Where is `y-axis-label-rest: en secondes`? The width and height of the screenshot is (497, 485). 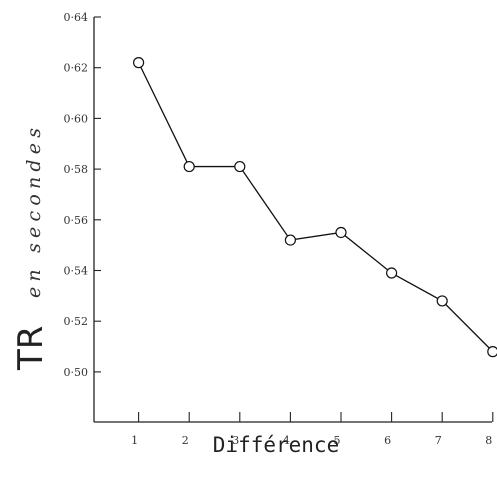
y-axis-label-rest: en secondes is located at coordinates (34, 213).